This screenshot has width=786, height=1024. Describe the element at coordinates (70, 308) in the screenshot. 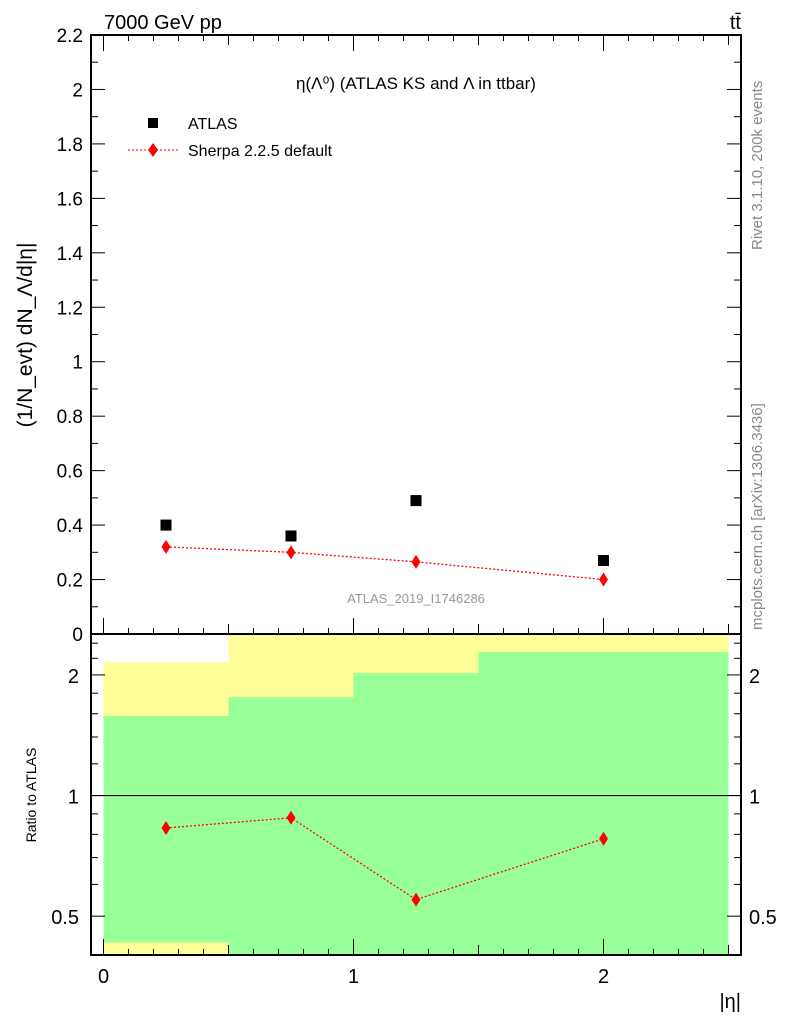

I see `y-tick-label: 1.2` at that location.